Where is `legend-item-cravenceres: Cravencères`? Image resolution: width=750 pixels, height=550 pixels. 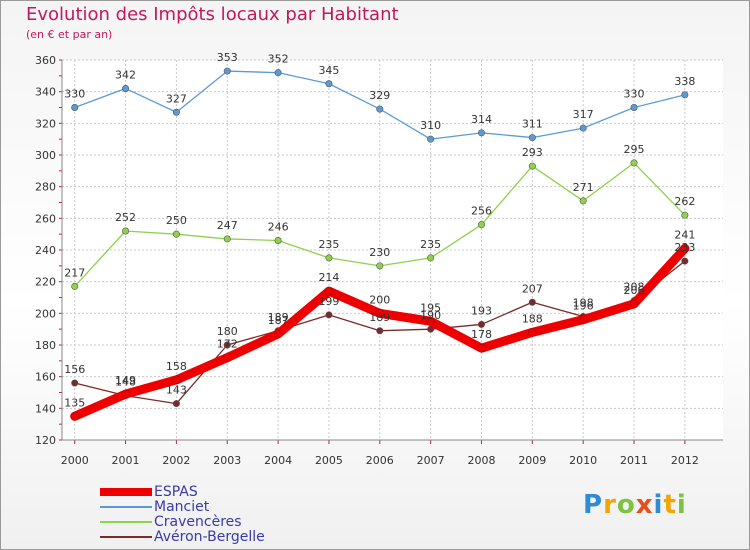
legend-item-cravenceres: Cravencères is located at coordinates (182, 522).